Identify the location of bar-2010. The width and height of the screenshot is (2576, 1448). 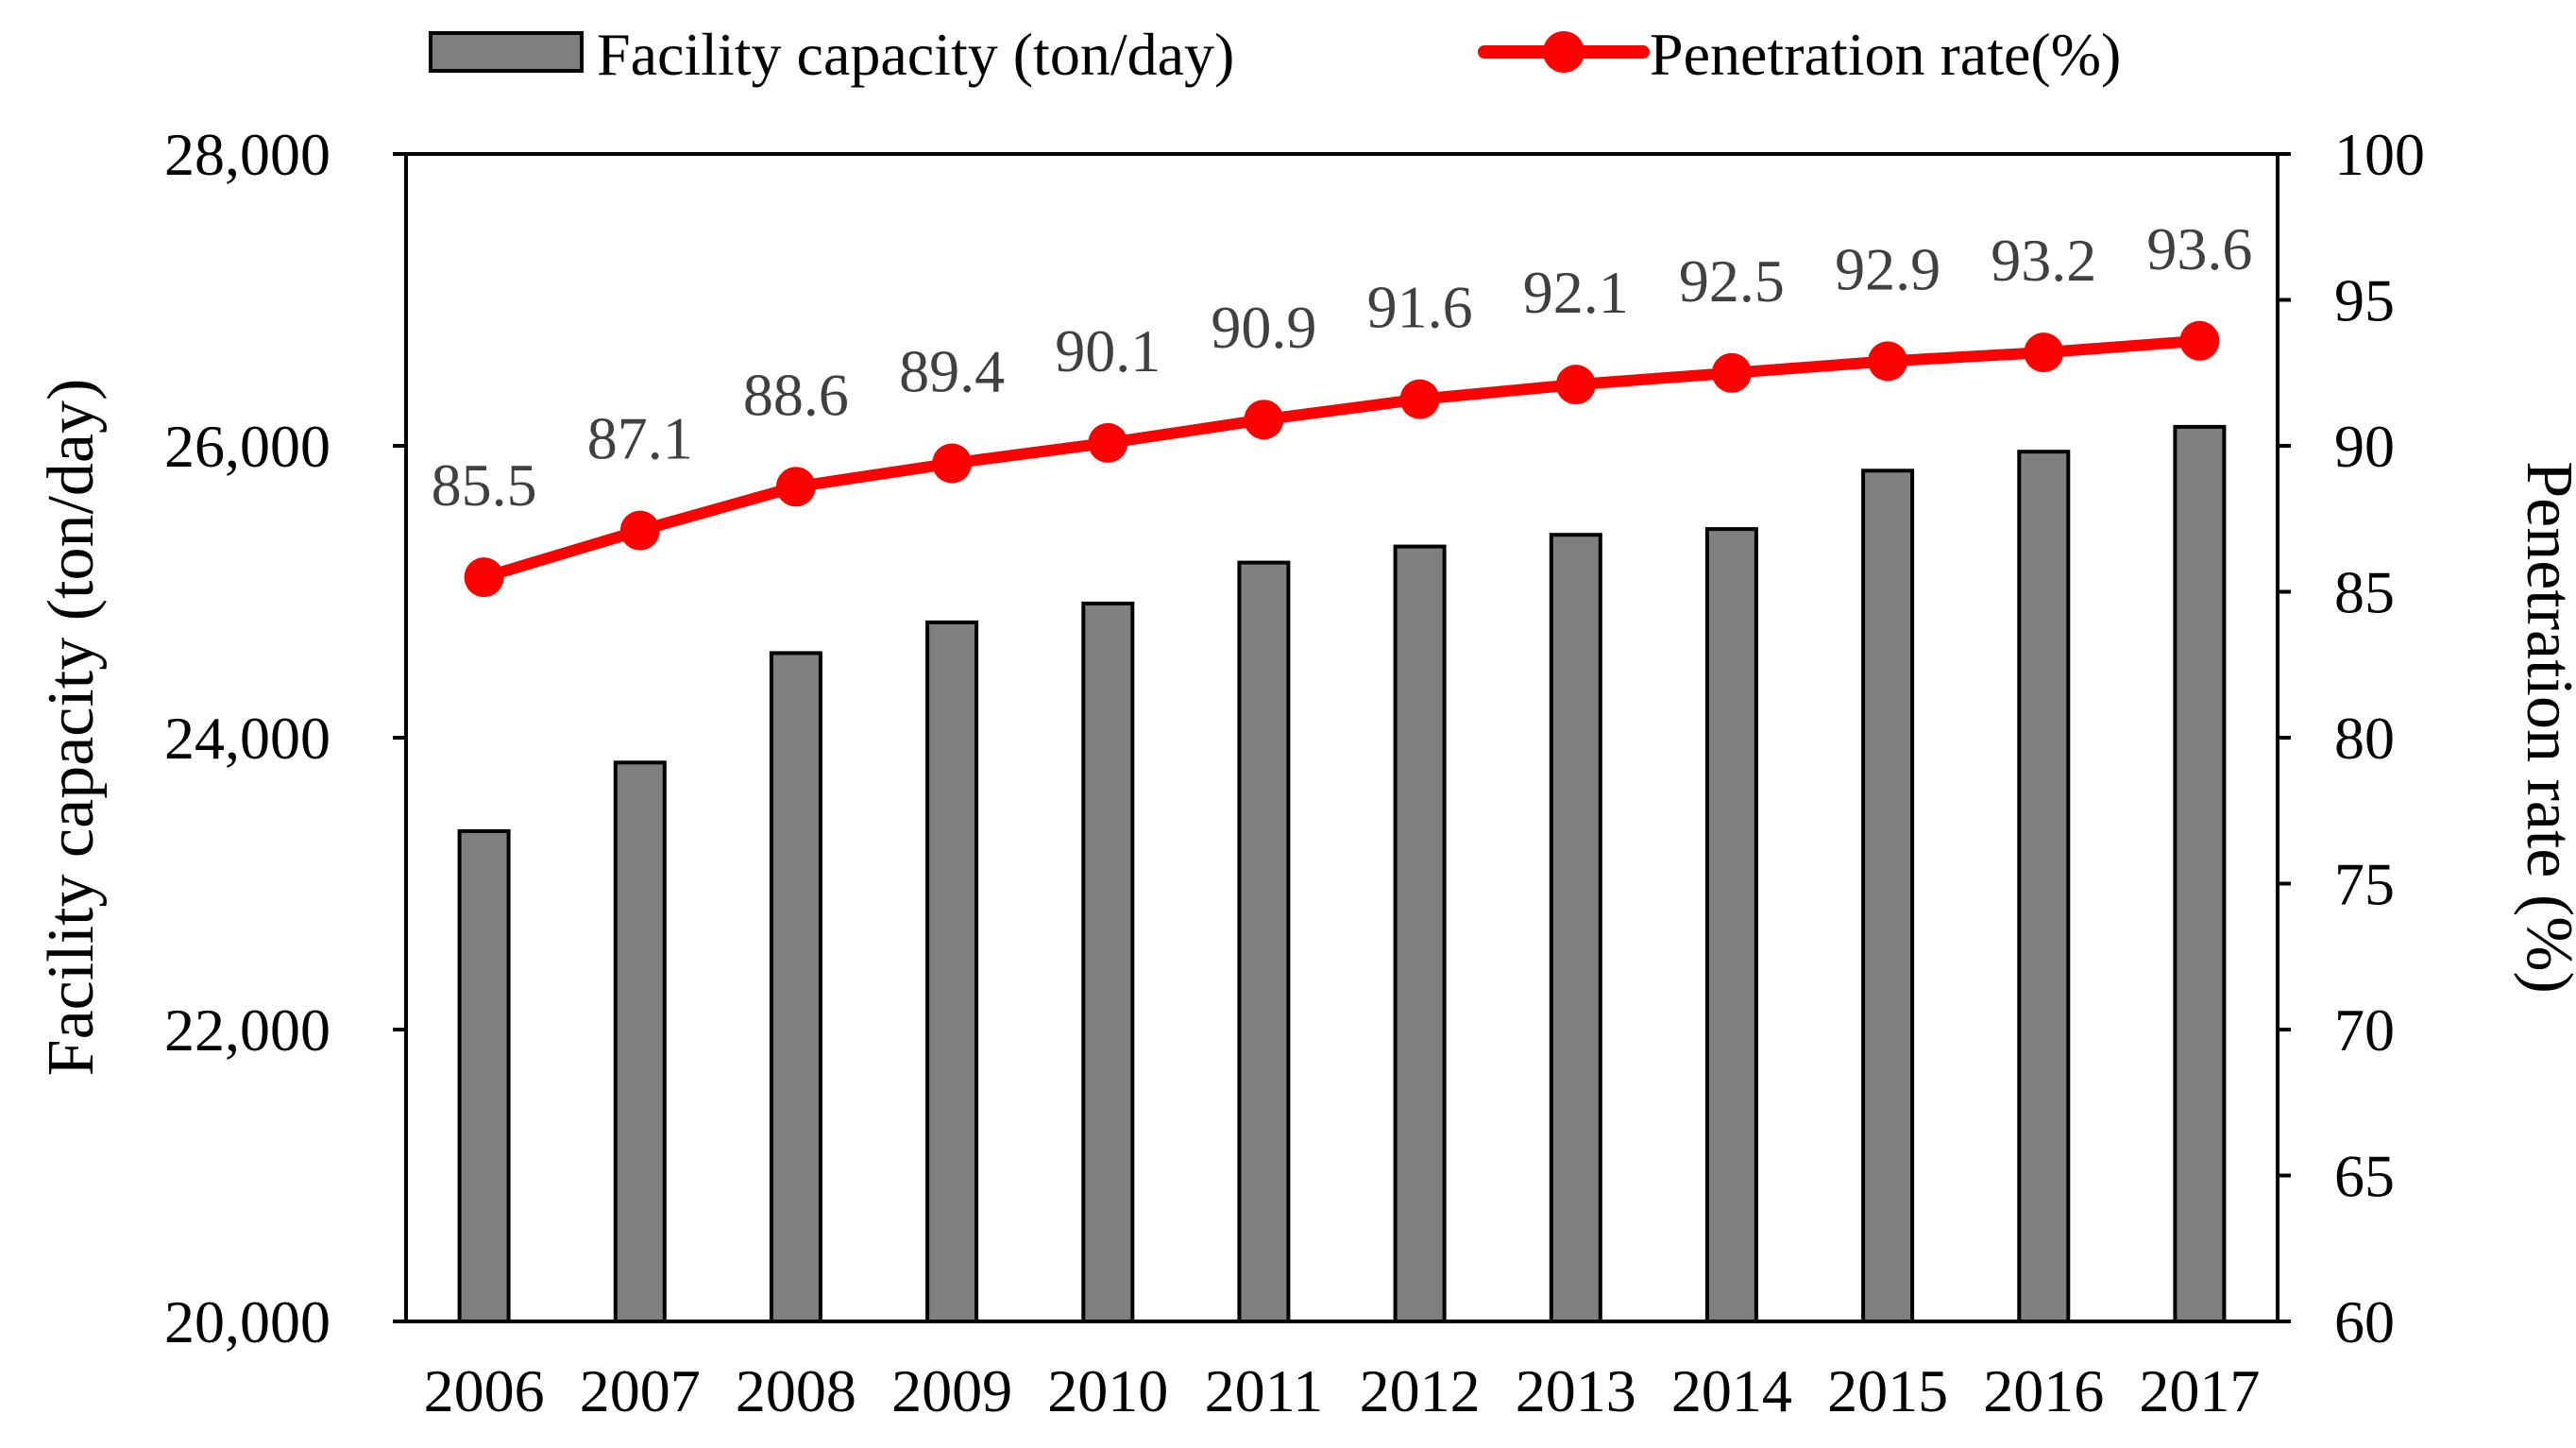
(1108, 962).